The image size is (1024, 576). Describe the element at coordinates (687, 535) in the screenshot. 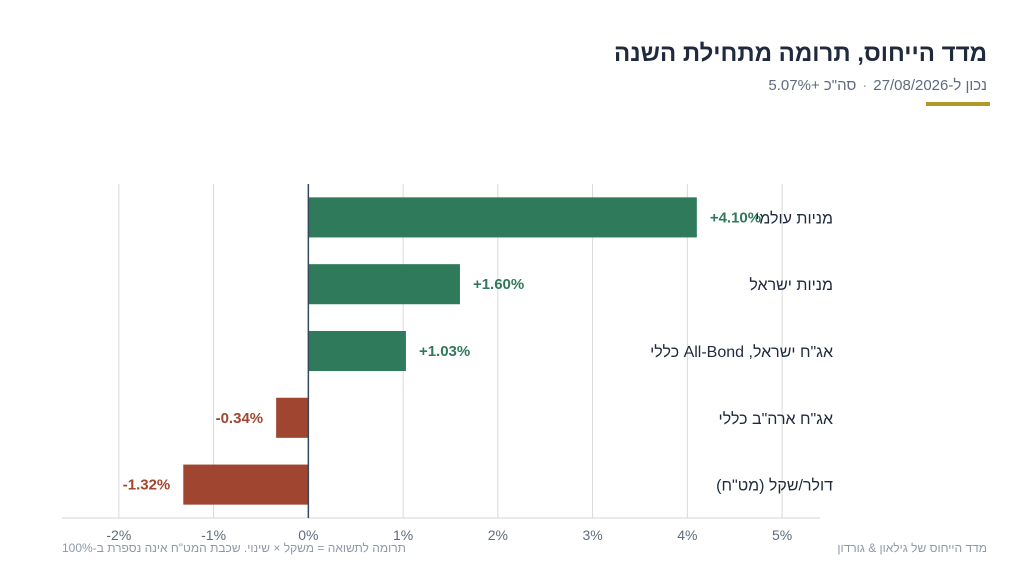

I see `x-tick-label: 4%` at that location.